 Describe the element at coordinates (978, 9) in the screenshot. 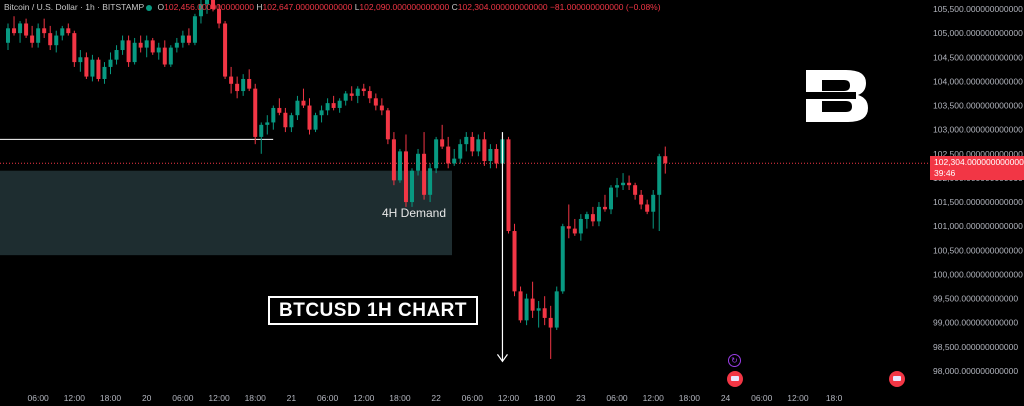

I see `y-tick-label: 105,500.000000000000` at that location.